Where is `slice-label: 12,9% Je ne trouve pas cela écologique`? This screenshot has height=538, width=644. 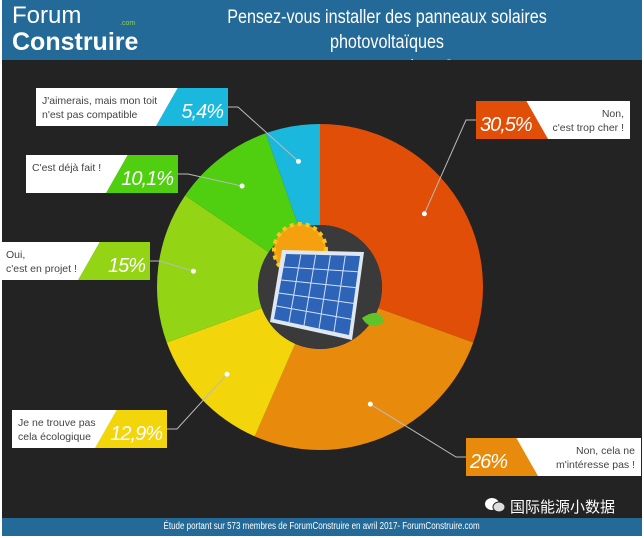
slice-label: 12,9% Je ne trouve pas cela écologique is located at coordinates (89, 429).